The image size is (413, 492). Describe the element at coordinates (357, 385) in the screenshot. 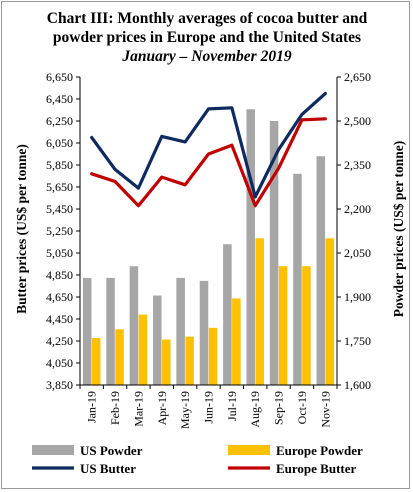

I see `y-right-tick-label: 1,600` at that location.